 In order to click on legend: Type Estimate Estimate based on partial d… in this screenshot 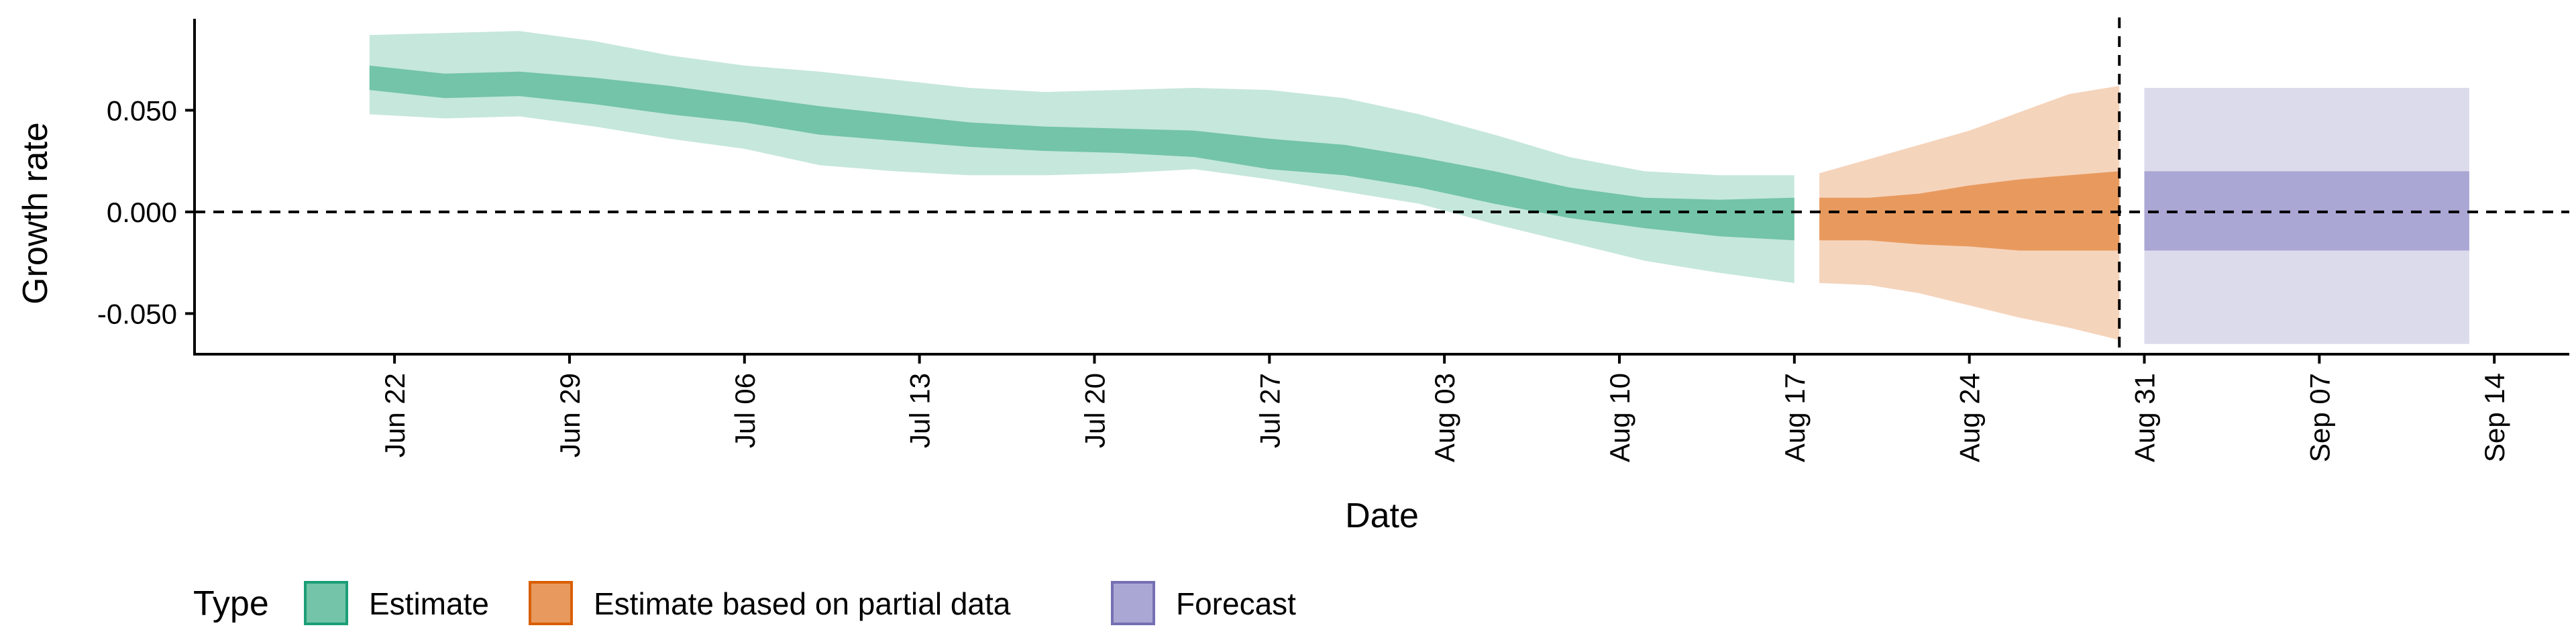, I will do `click(744, 603)`.